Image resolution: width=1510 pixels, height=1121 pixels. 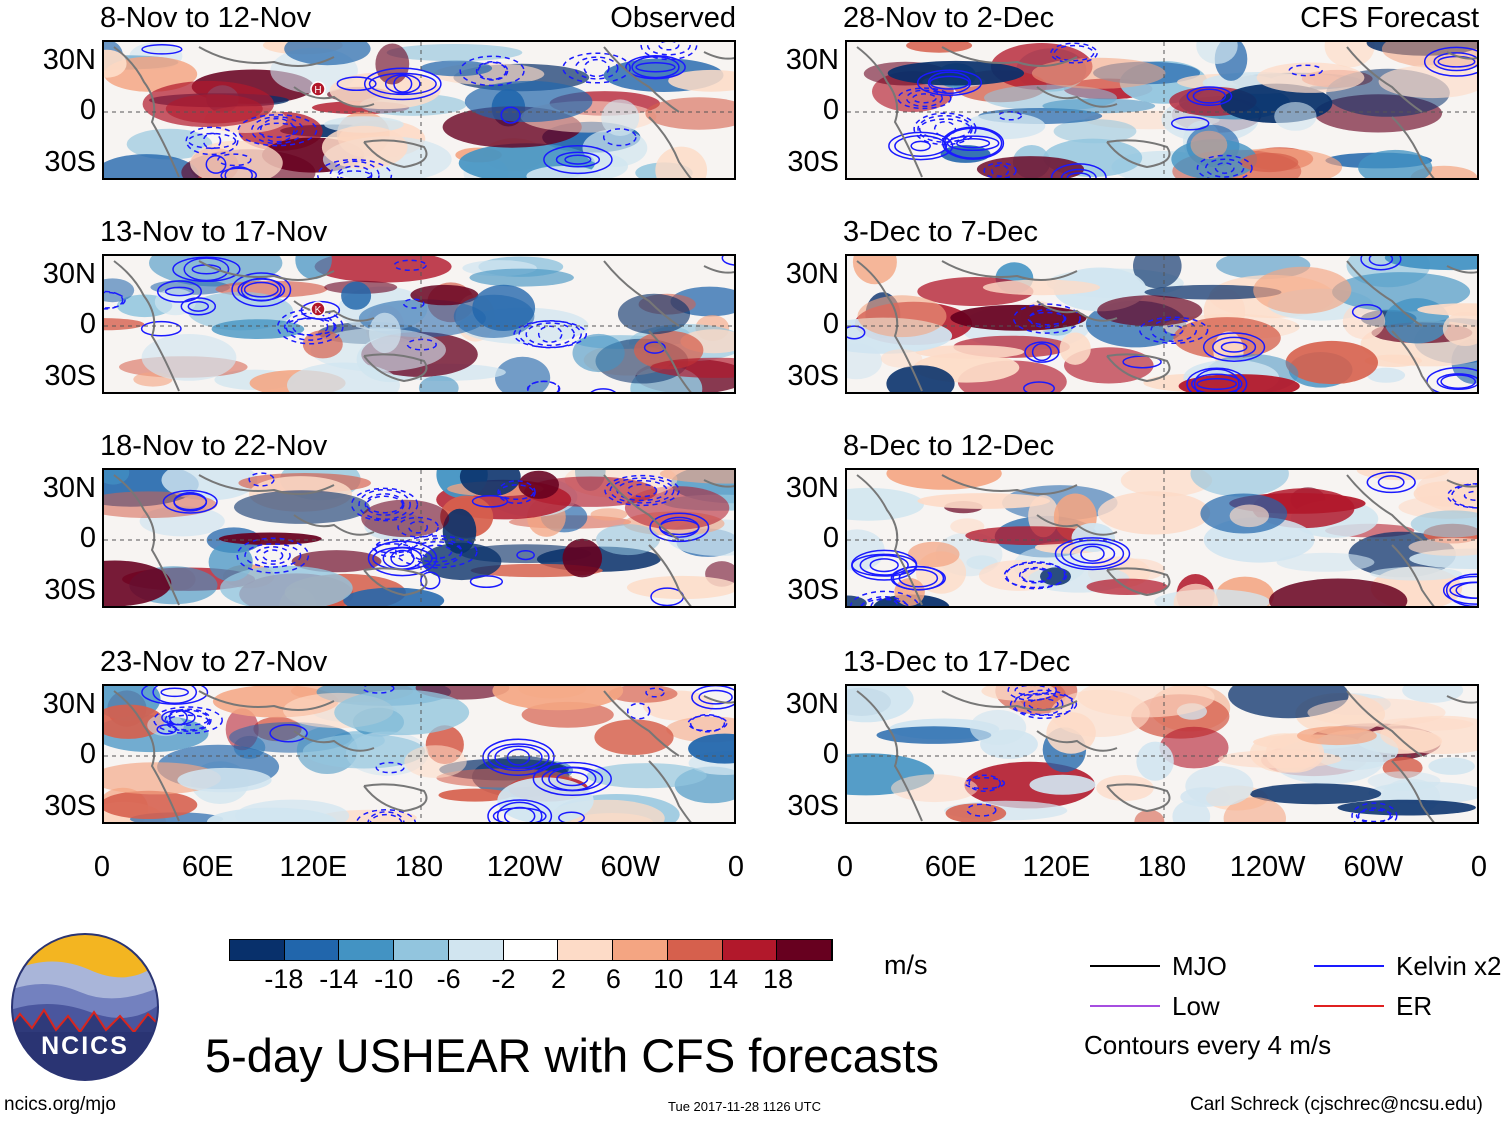 What do you see at coordinates (630, 867) in the screenshot?
I see `lon-label: 60W` at bounding box center [630, 867].